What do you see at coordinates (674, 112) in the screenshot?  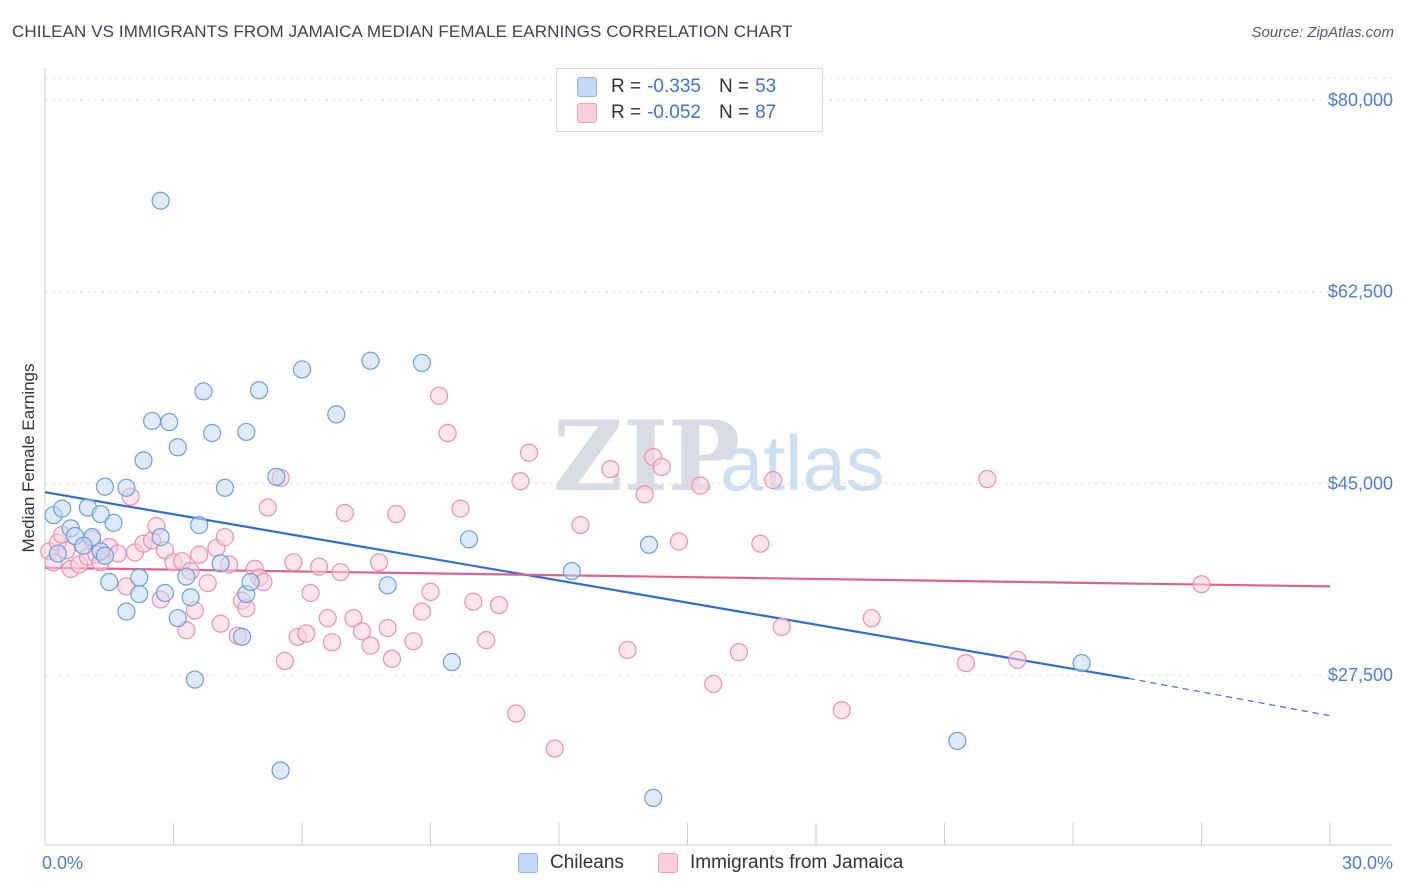 I see `legend-r-value: -0.052` at bounding box center [674, 112].